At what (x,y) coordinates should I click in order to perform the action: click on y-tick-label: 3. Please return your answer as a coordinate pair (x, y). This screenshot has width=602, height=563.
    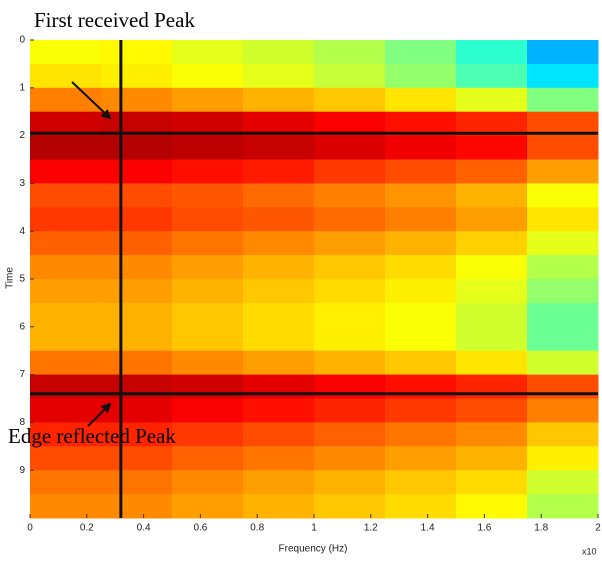
    Looking at the image, I should click on (22, 183).